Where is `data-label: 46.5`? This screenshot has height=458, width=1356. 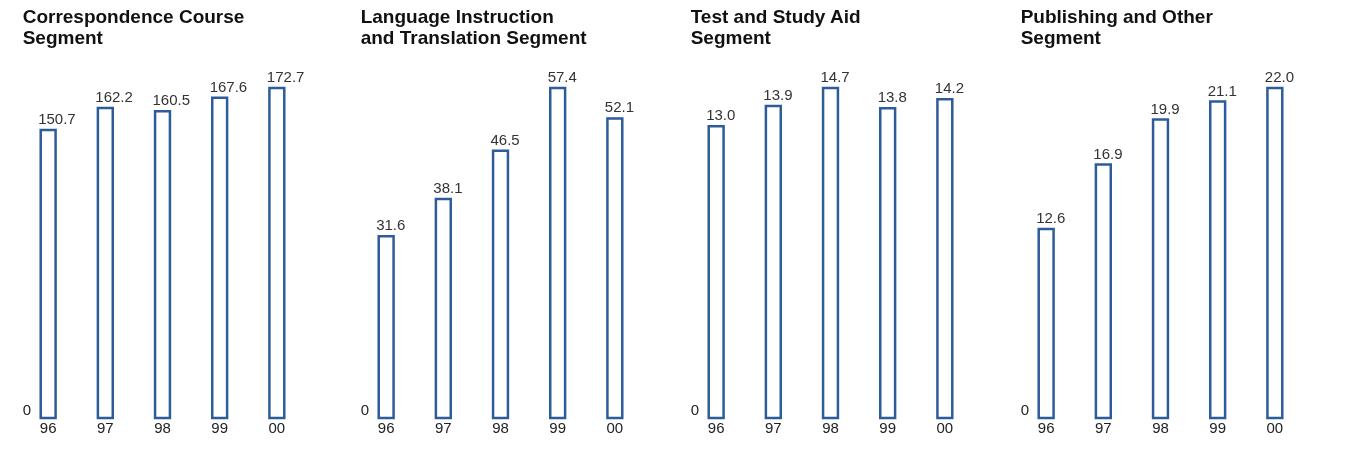 data-label: 46.5 is located at coordinates (505, 139).